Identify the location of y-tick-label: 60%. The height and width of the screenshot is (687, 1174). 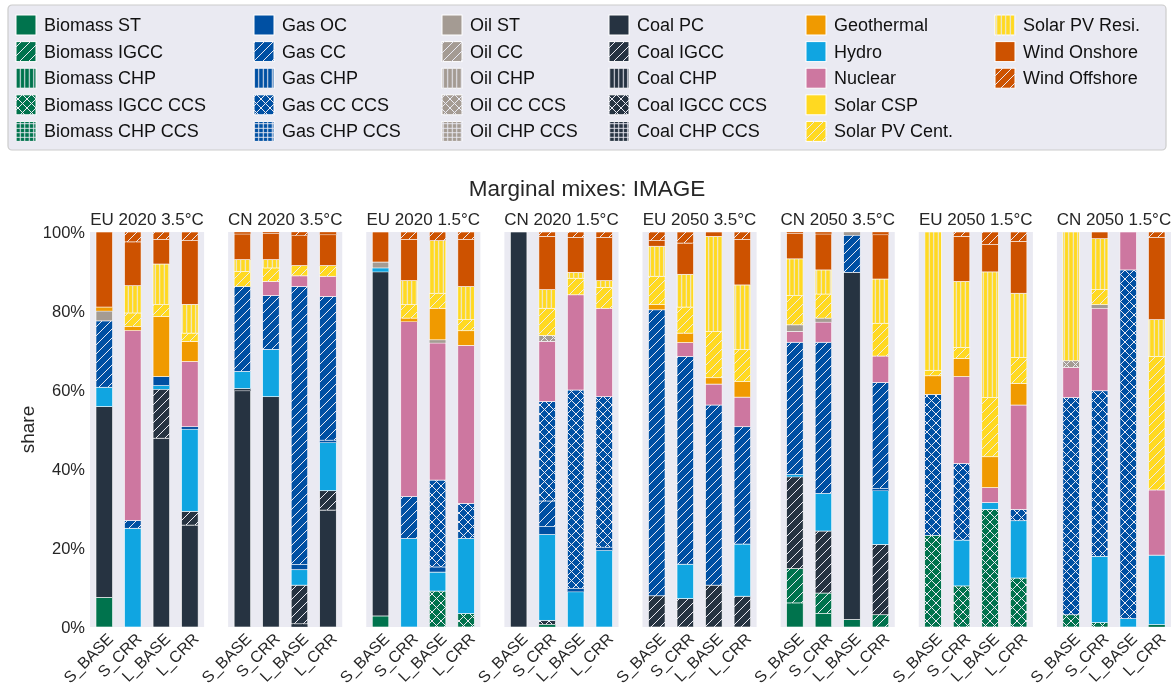
(68, 390).